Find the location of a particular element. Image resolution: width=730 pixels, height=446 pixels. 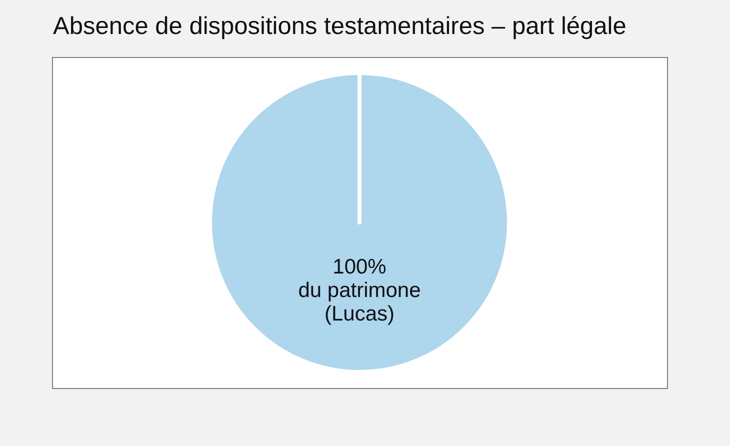

data-label: 100% is located at coordinates (359, 266).